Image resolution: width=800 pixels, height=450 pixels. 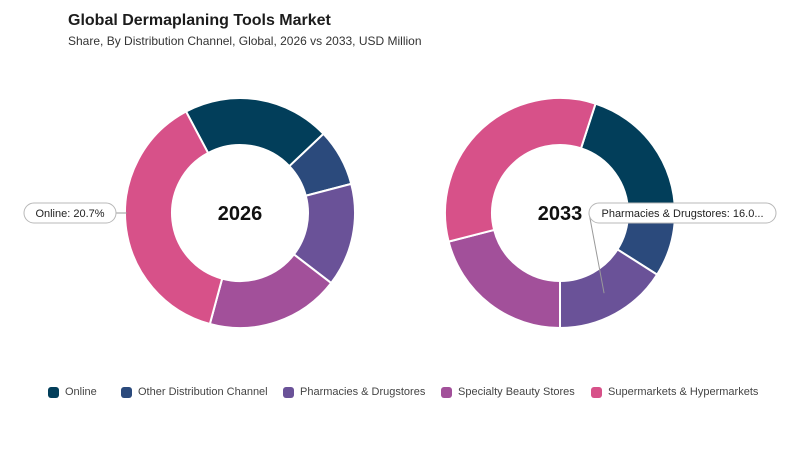 I want to click on legend-item: Specialty Beauty Stores, so click(x=508, y=392).